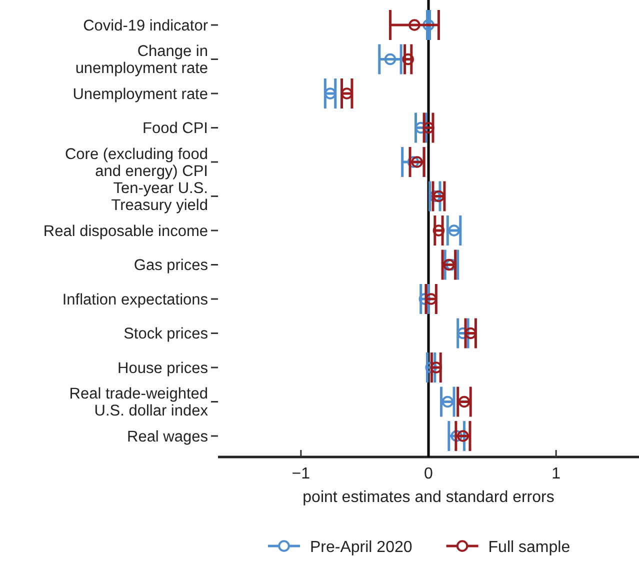  I want to click on legend-label: Pre-April 2020, so click(361, 547).